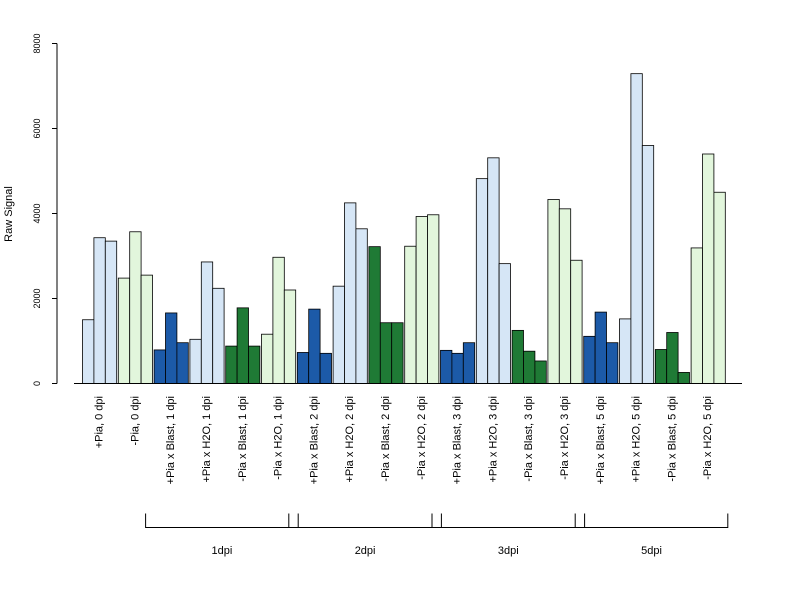 Image resolution: width=800 pixels, height=600 pixels. Describe the element at coordinates (350, 439) in the screenshot. I see `x-tick-label: +Pia x H2O, 2 dpi` at that location.